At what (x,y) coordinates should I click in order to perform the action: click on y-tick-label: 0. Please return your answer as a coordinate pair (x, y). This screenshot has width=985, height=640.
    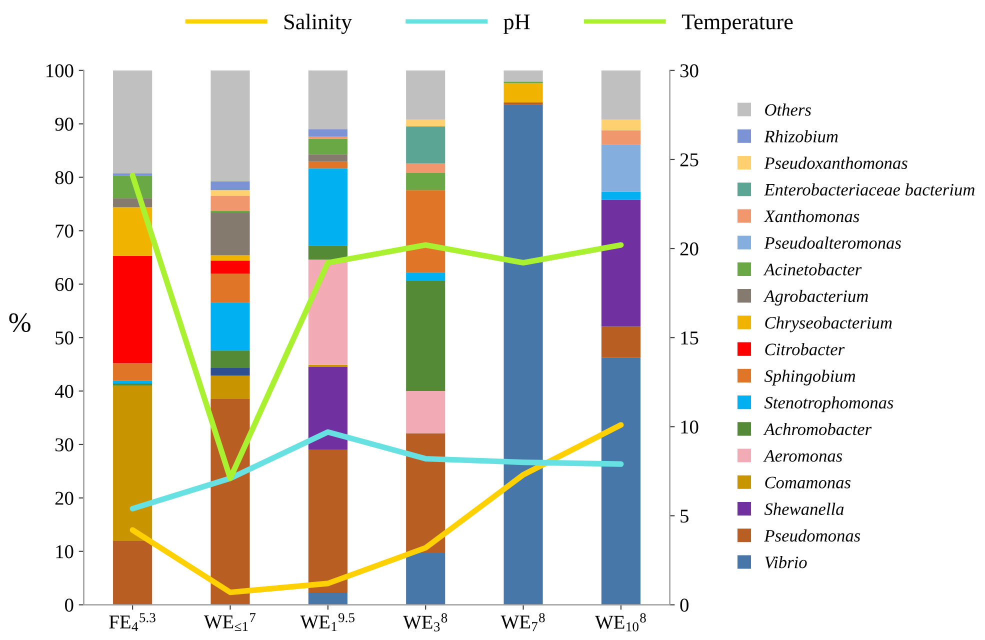
    Looking at the image, I should click on (69, 605).